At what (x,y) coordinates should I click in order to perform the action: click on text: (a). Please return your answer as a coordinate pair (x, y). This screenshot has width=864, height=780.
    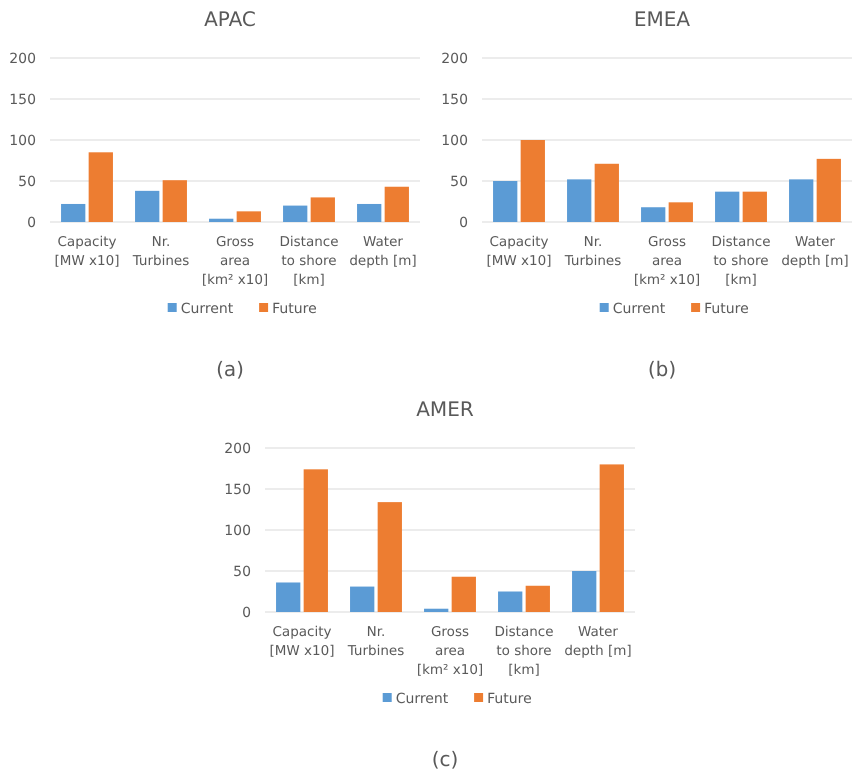
    Looking at the image, I should click on (230, 369).